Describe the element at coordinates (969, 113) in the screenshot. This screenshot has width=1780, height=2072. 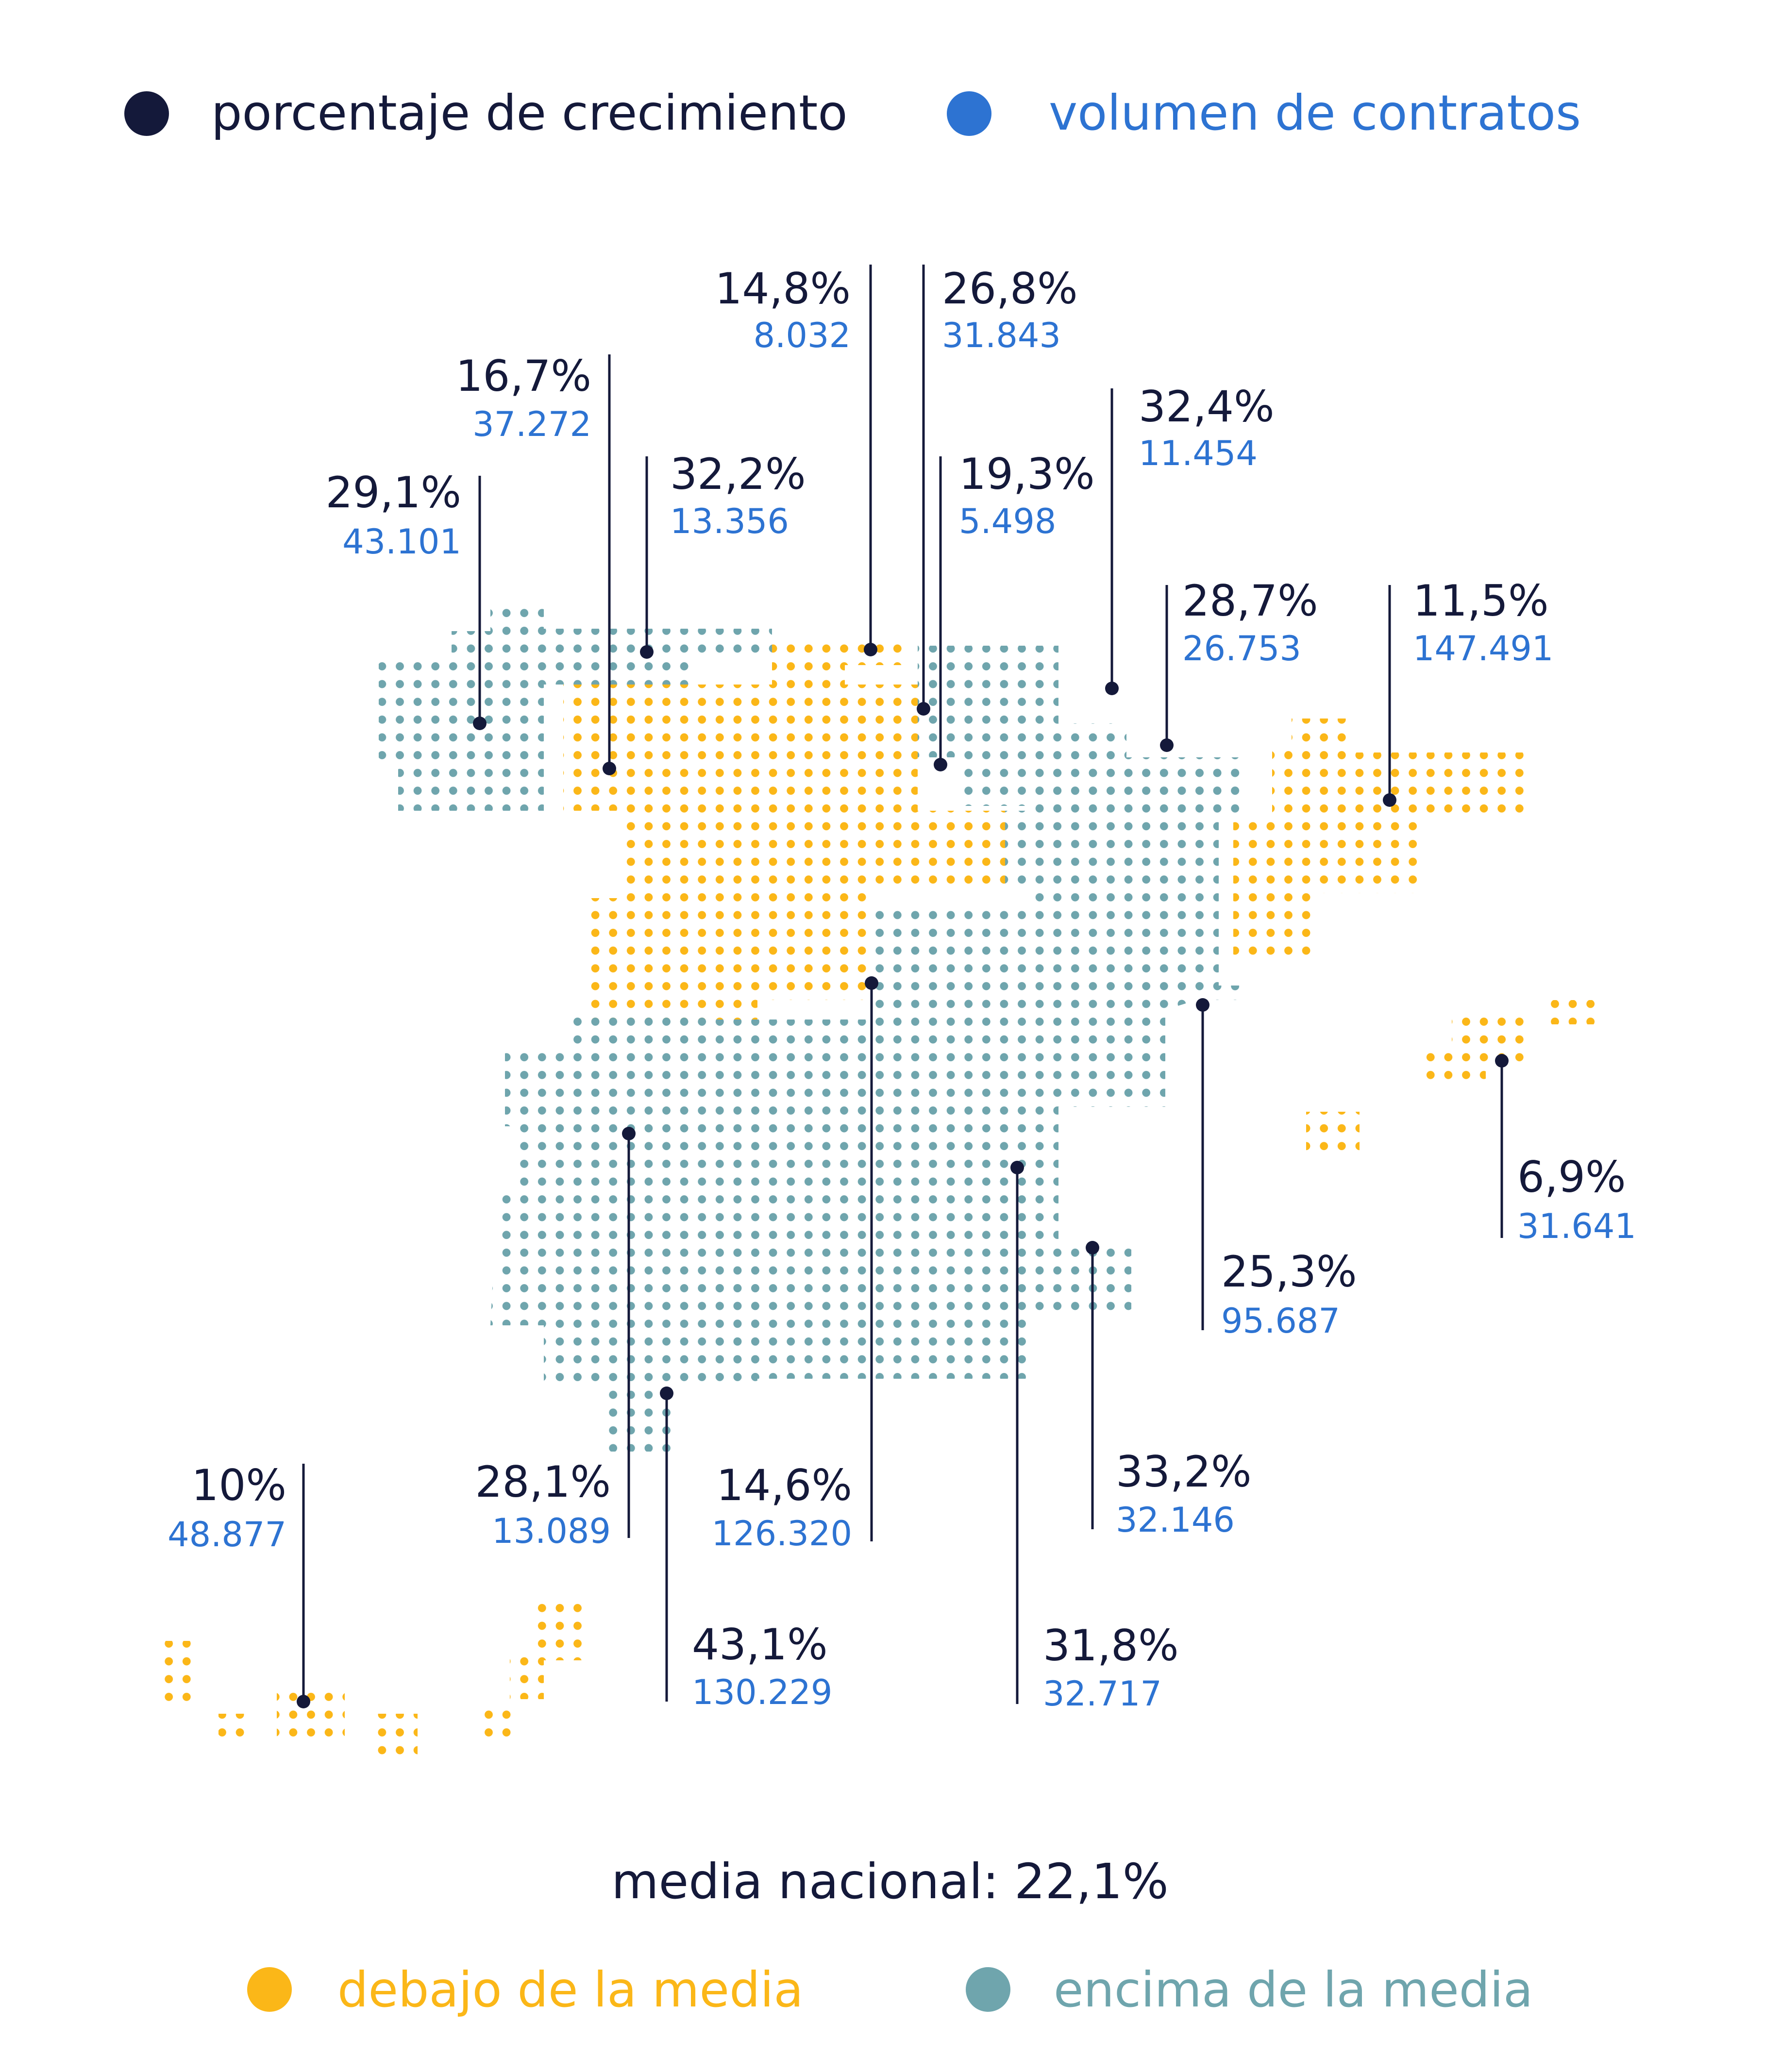
I see `volume-legend-dot` at that location.